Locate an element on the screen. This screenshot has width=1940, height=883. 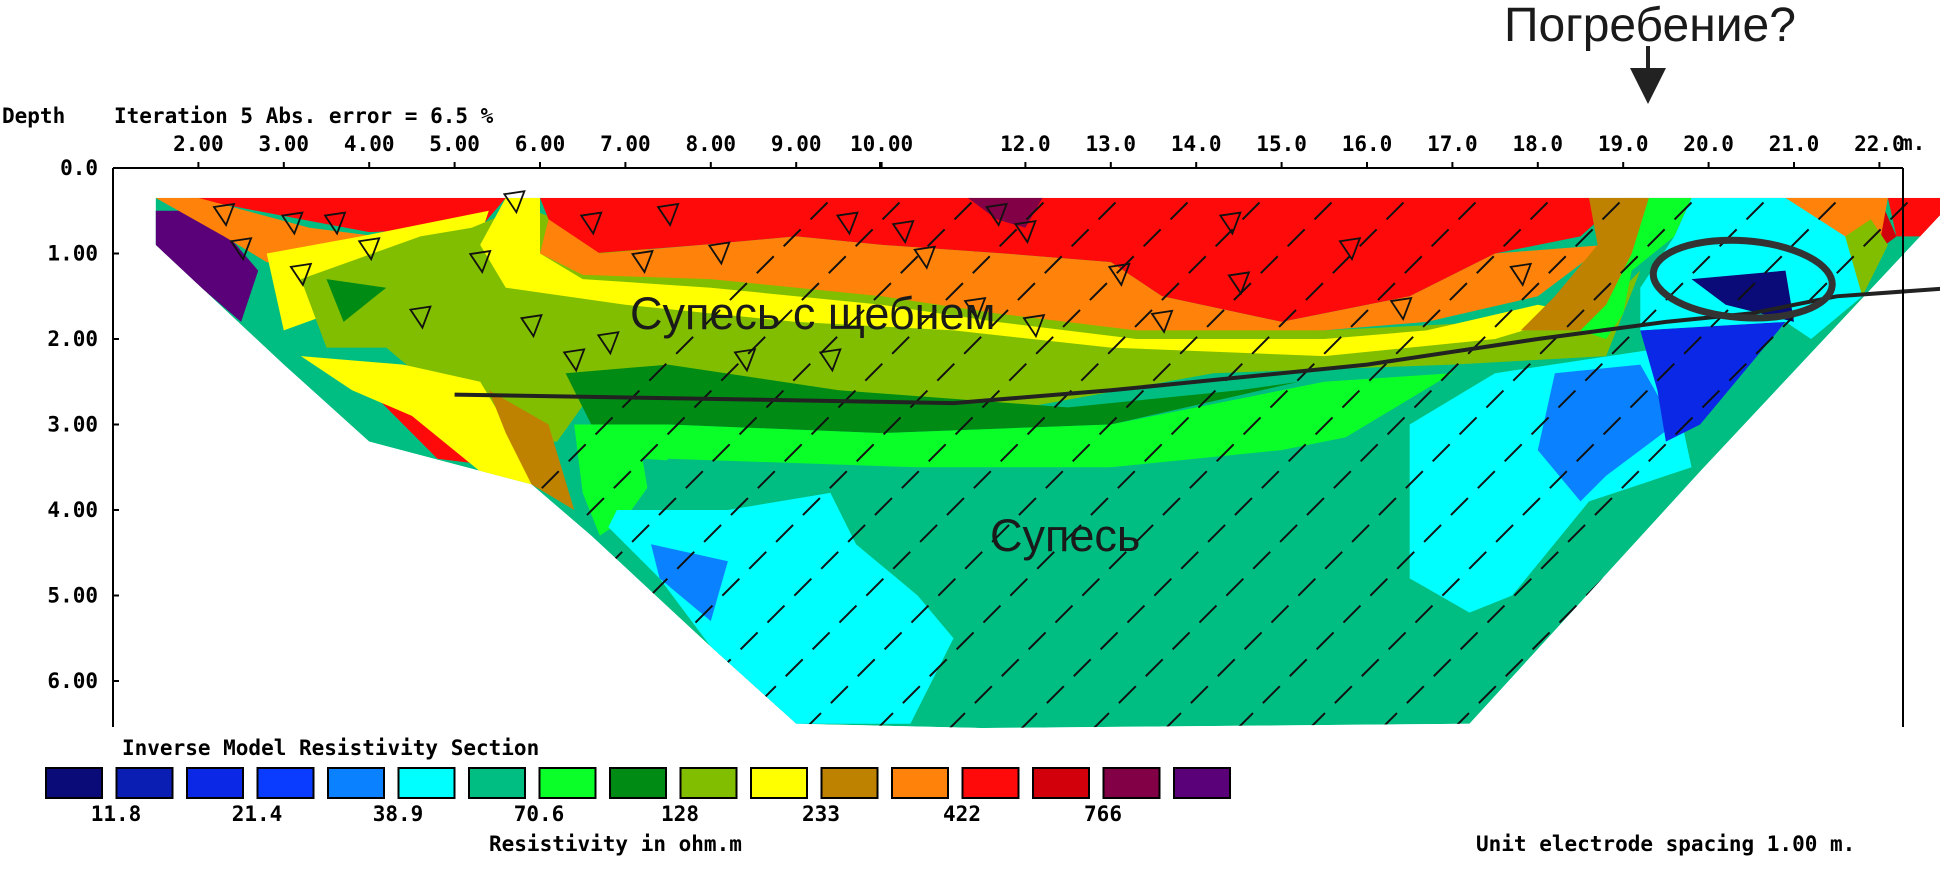
y-tick-label: 2.00 is located at coordinates (72, 339).